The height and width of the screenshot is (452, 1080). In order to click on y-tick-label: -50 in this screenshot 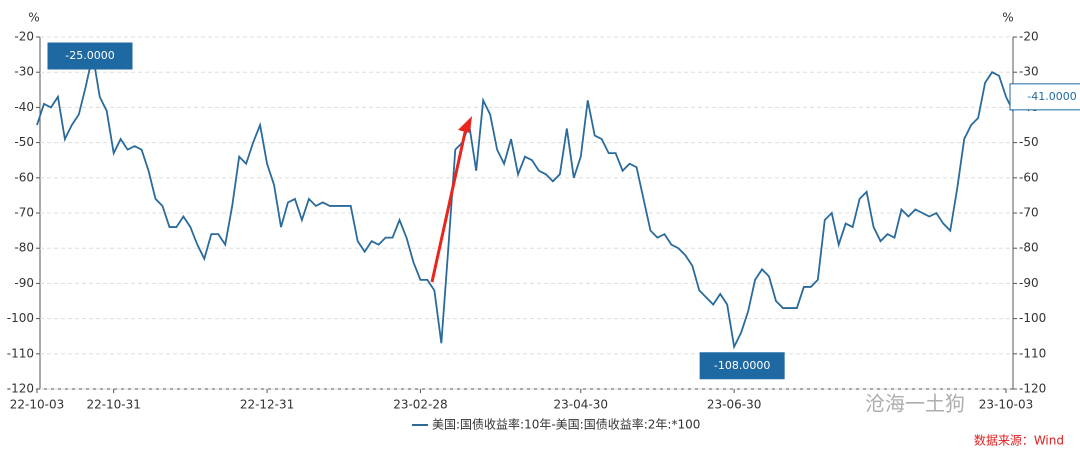, I will do `click(24, 142)`.